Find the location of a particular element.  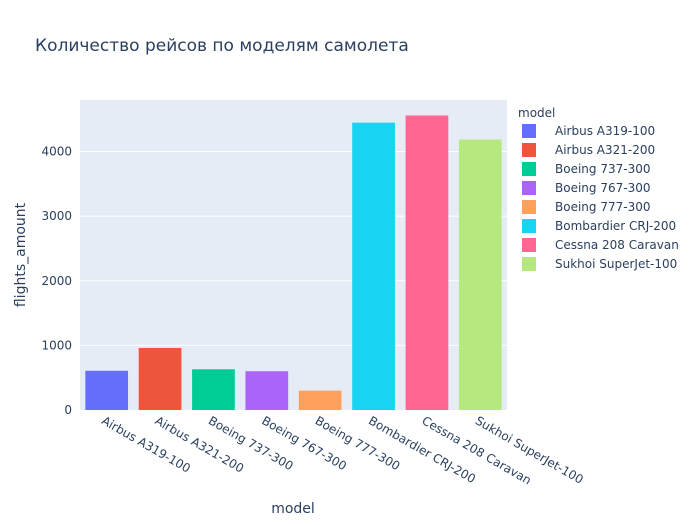

legend-entry: Bombardier CRJ-200 is located at coordinates (615, 226).